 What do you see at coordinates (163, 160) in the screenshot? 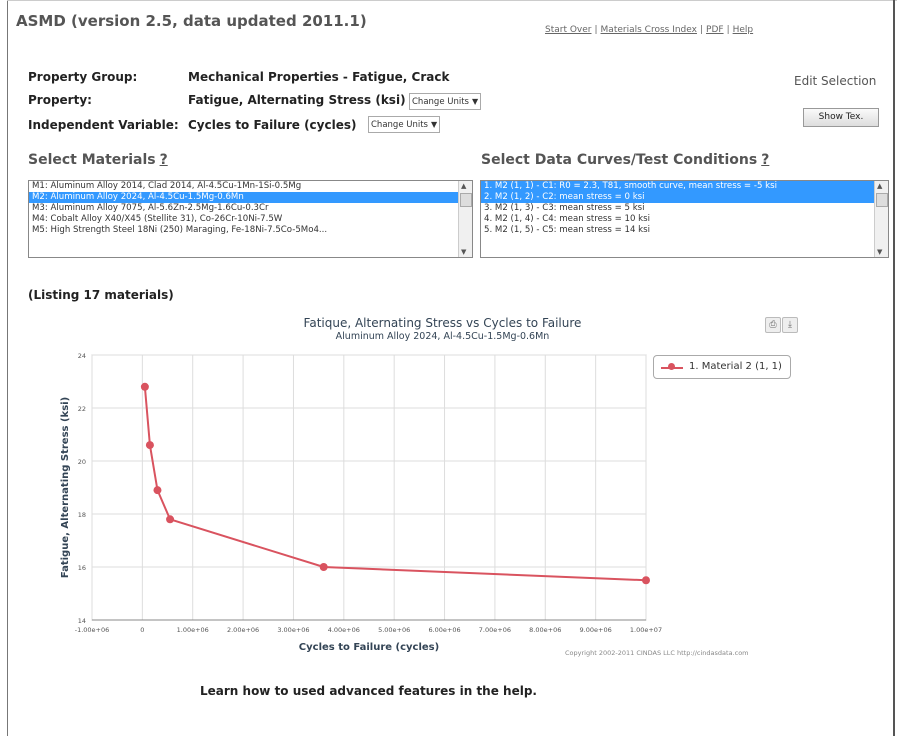
I see `materials-help-link: ?` at bounding box center [163, 160].